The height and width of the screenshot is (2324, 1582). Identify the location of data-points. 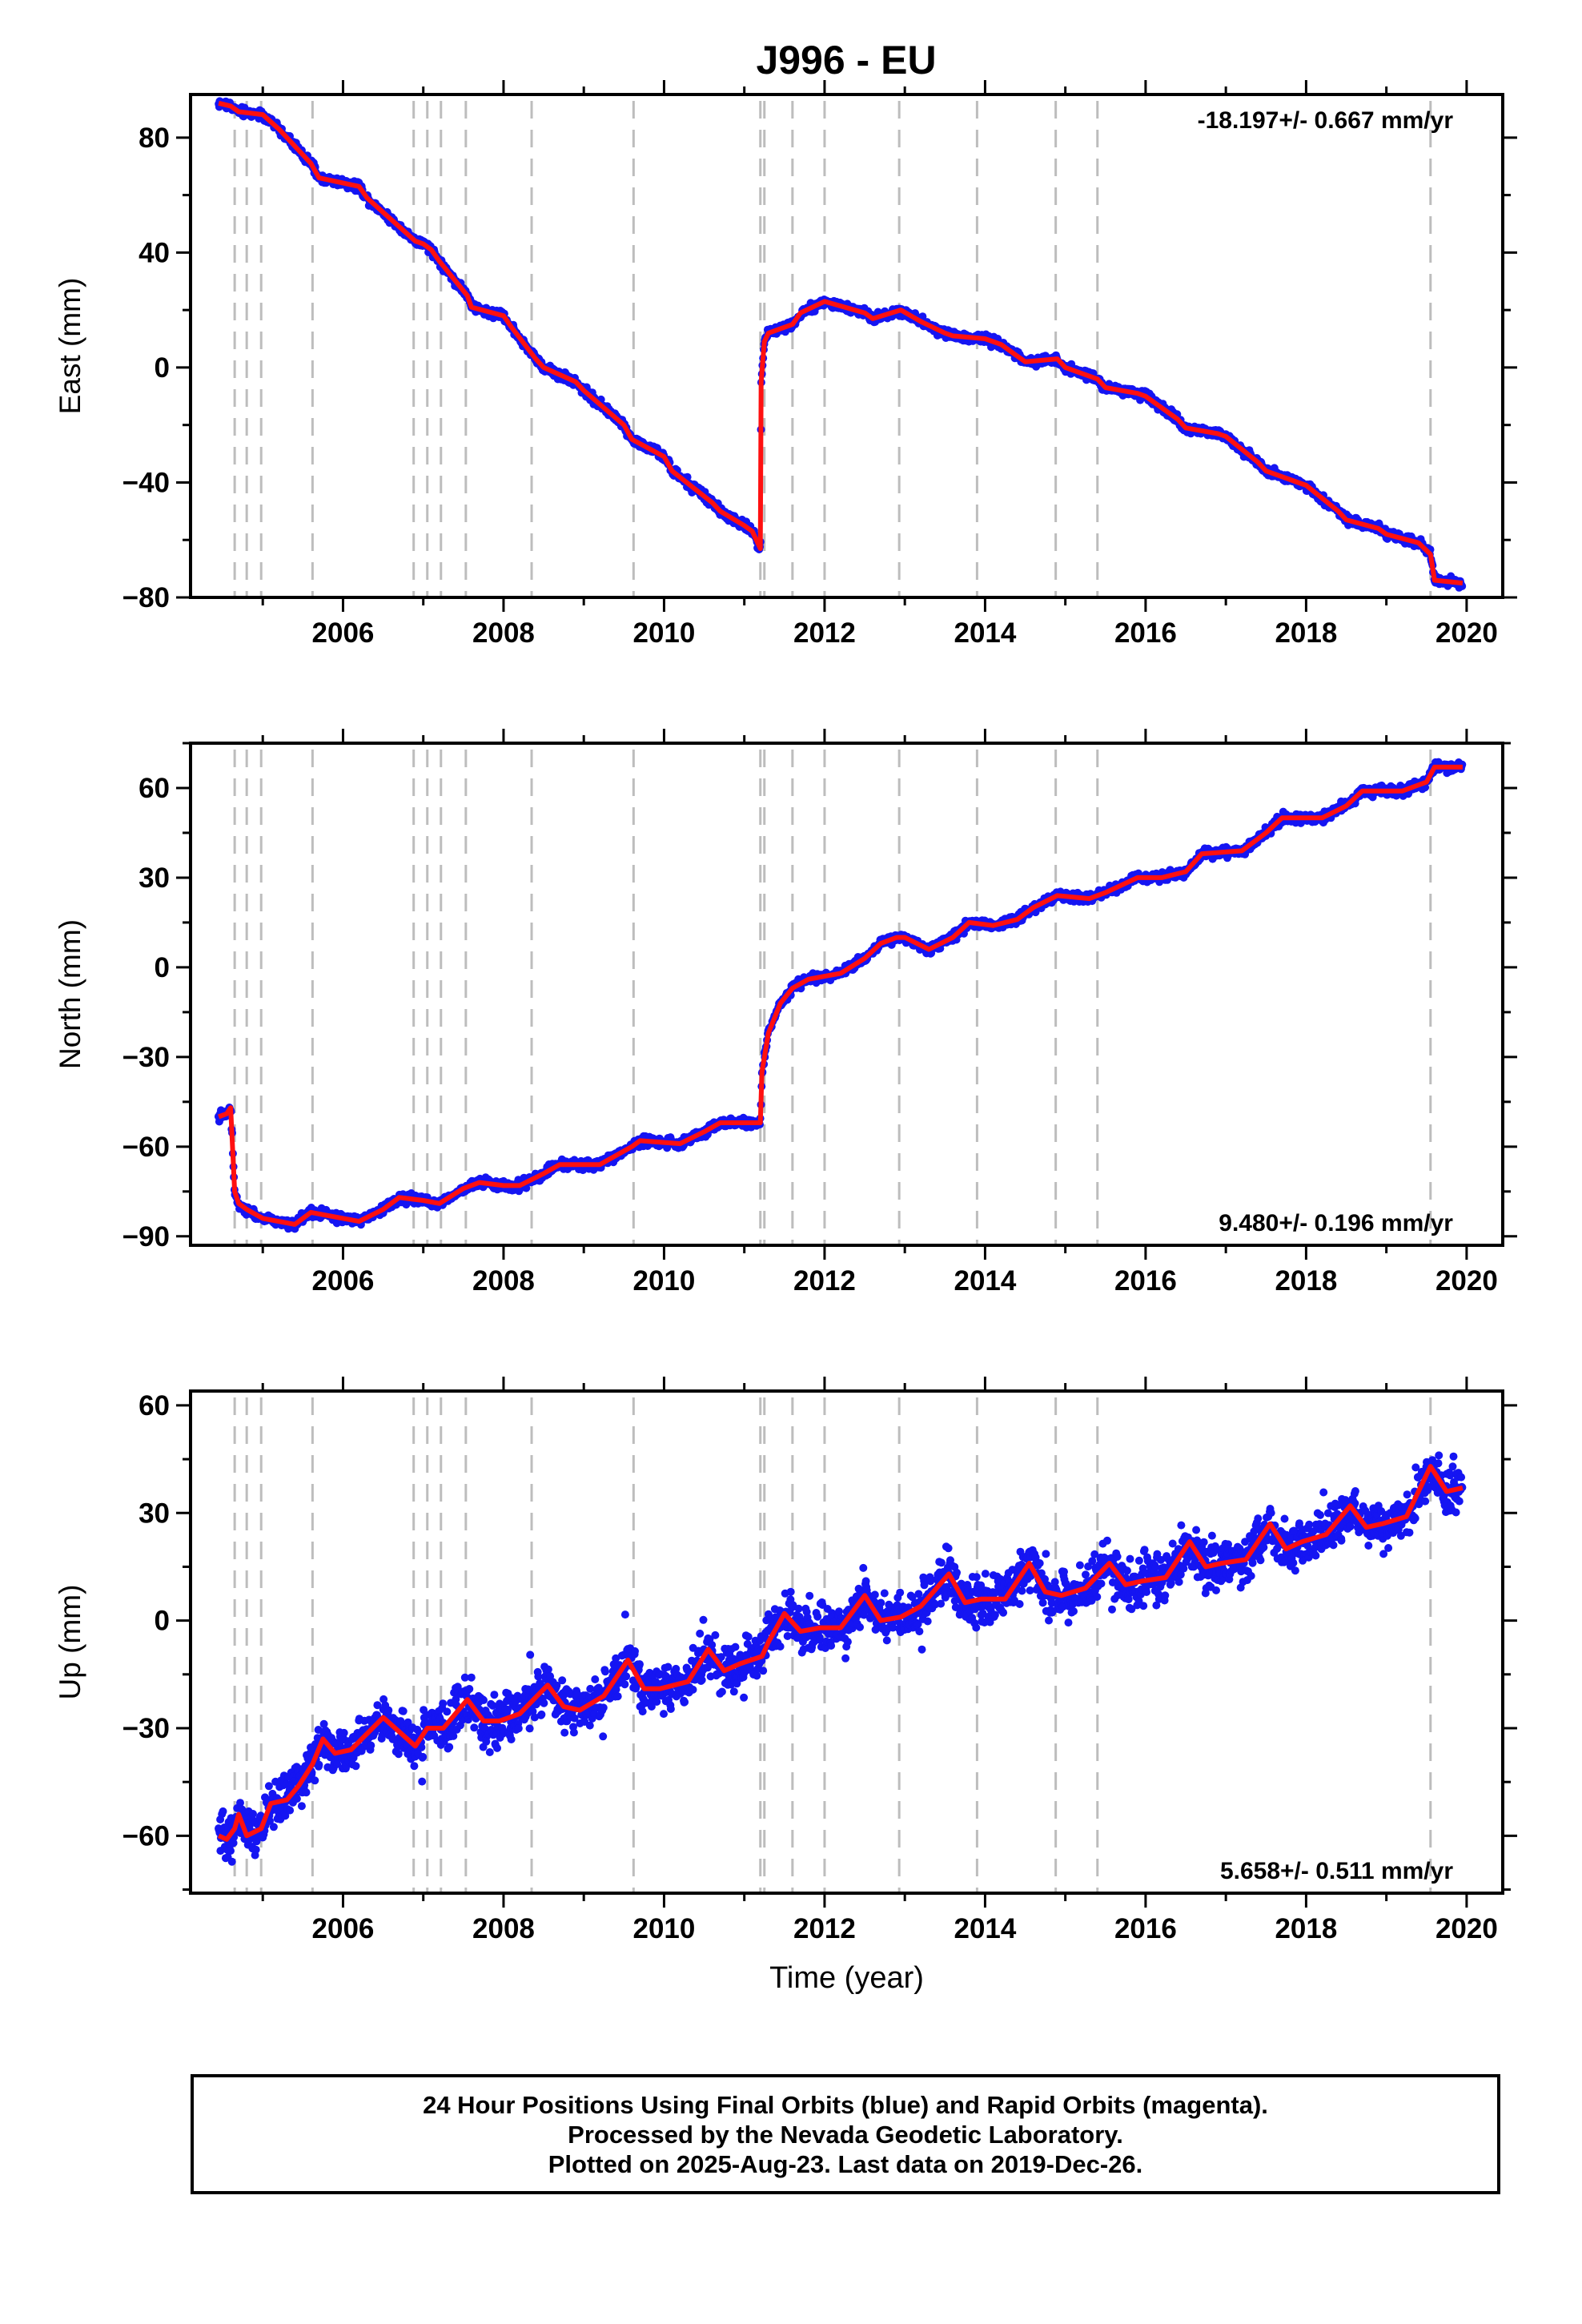
(841, 1659).